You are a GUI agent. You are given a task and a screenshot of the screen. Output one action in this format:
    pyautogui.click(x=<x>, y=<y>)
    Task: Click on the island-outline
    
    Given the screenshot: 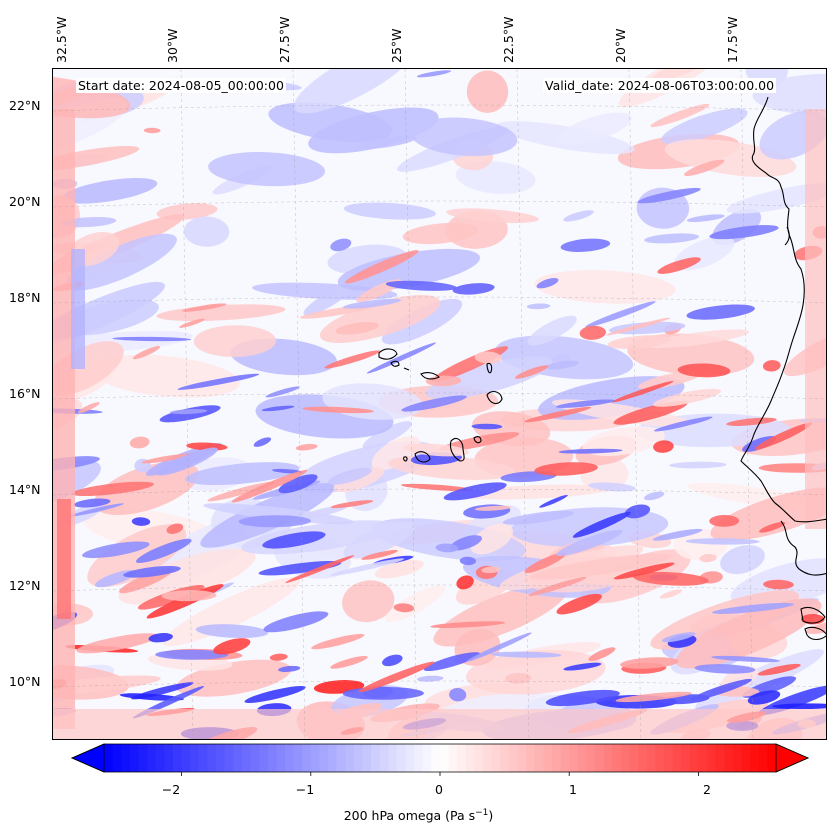 What is the action you would take?
    pyautogui.click(x=815, y=633)
    